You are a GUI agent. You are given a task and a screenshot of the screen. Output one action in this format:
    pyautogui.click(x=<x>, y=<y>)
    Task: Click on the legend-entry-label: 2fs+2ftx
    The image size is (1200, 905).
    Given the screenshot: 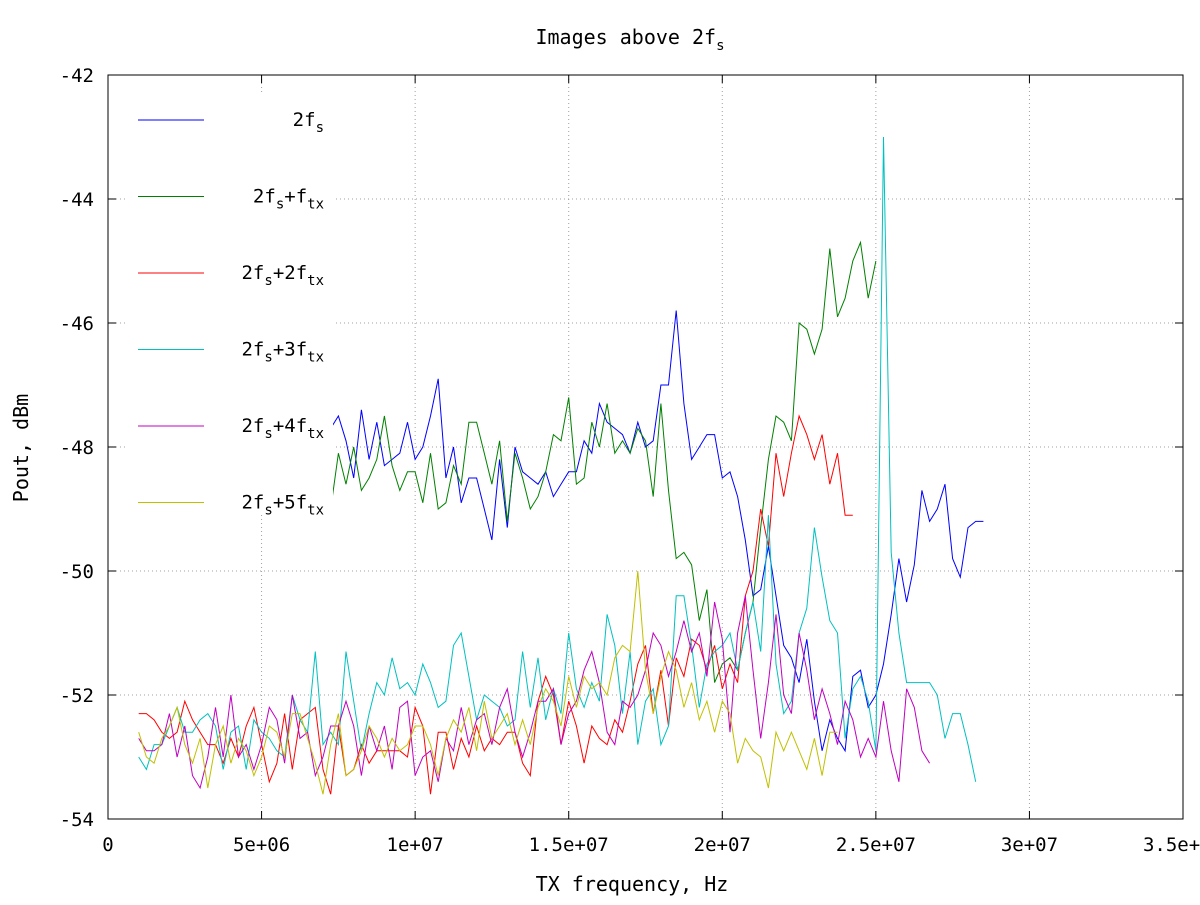 What is the action you would take?
    pyautogui.click(x=282, y=275)
    